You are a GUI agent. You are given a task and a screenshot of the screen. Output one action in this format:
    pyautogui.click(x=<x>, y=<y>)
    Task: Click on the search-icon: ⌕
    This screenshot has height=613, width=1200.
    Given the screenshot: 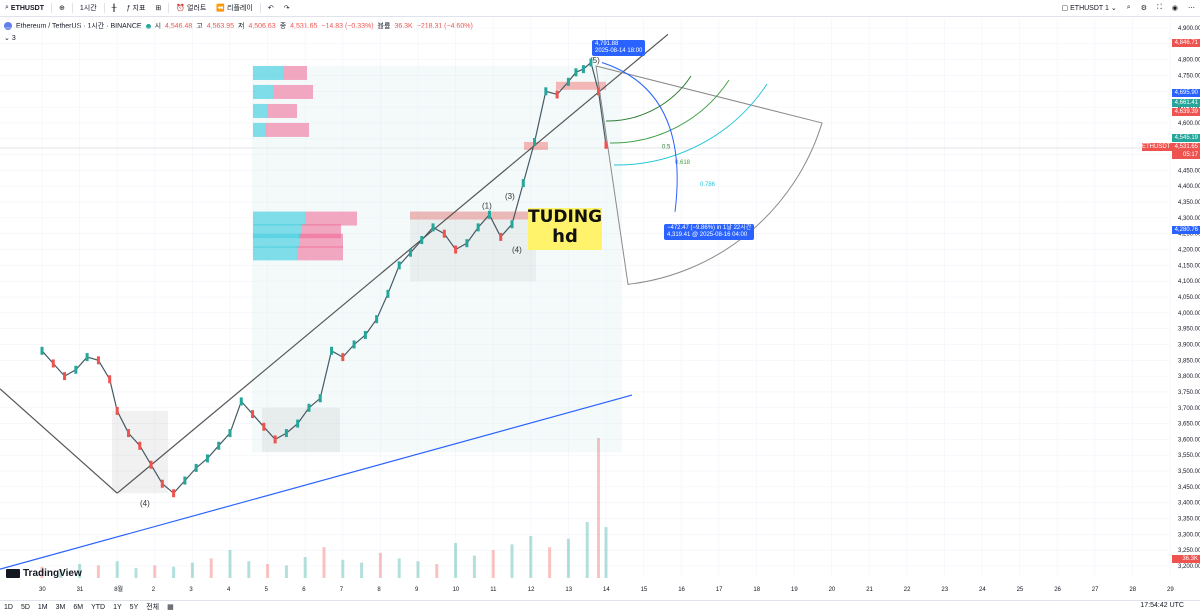 What is the action you would take?
    pyautogui.click(x=1129, y=8)
    